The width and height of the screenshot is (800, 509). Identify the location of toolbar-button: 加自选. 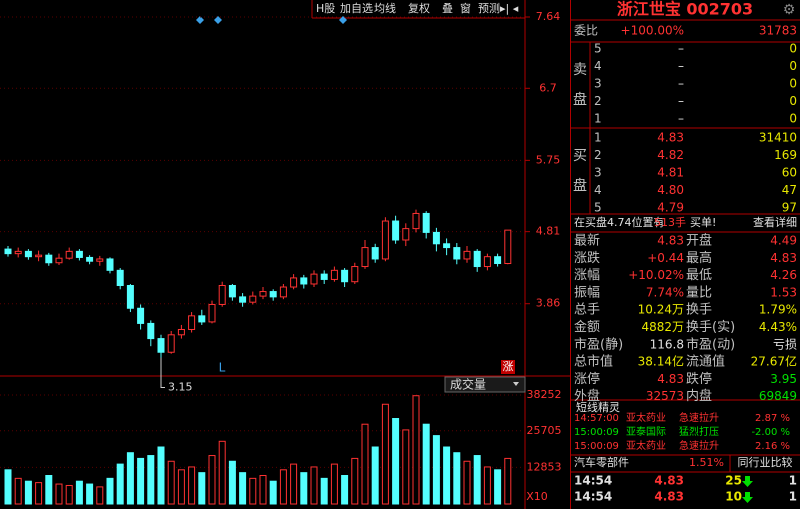
(356, 8).